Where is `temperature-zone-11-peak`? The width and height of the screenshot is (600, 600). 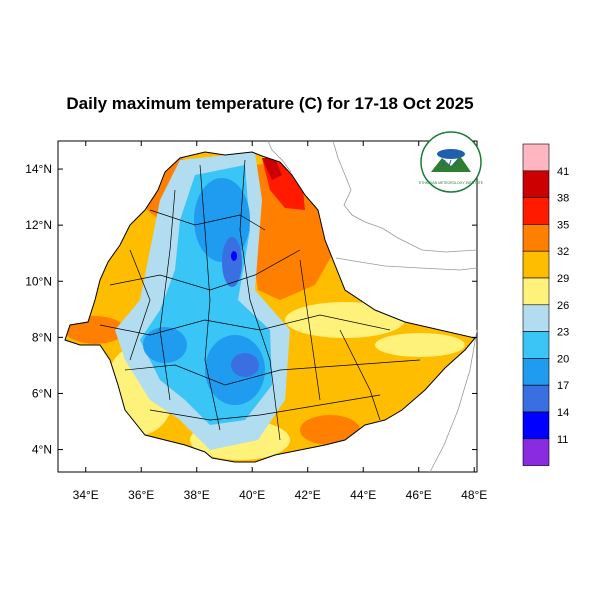
temperature-zone-11-peak is located at coordinates (234, 256).